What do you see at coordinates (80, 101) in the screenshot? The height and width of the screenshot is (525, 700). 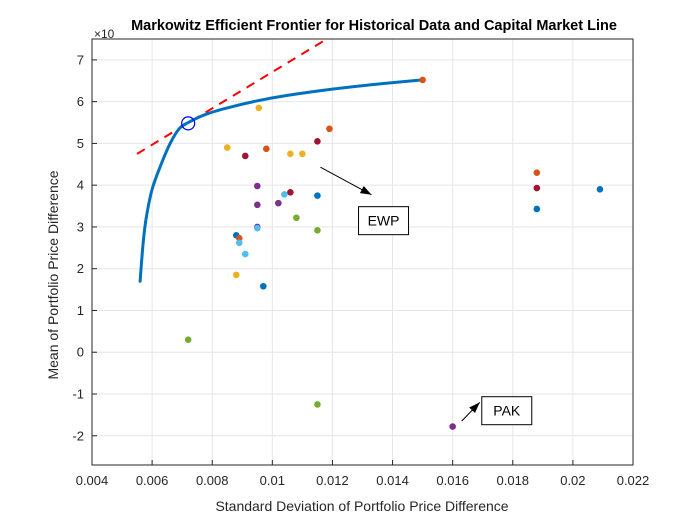 I see `y-tick-label: 6` at bounding box center [80, 101].